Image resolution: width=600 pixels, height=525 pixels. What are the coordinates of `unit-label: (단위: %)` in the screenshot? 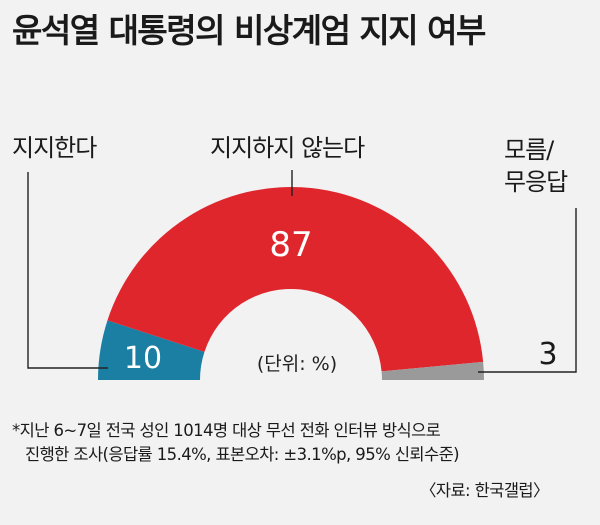 It's located at (297, 364).